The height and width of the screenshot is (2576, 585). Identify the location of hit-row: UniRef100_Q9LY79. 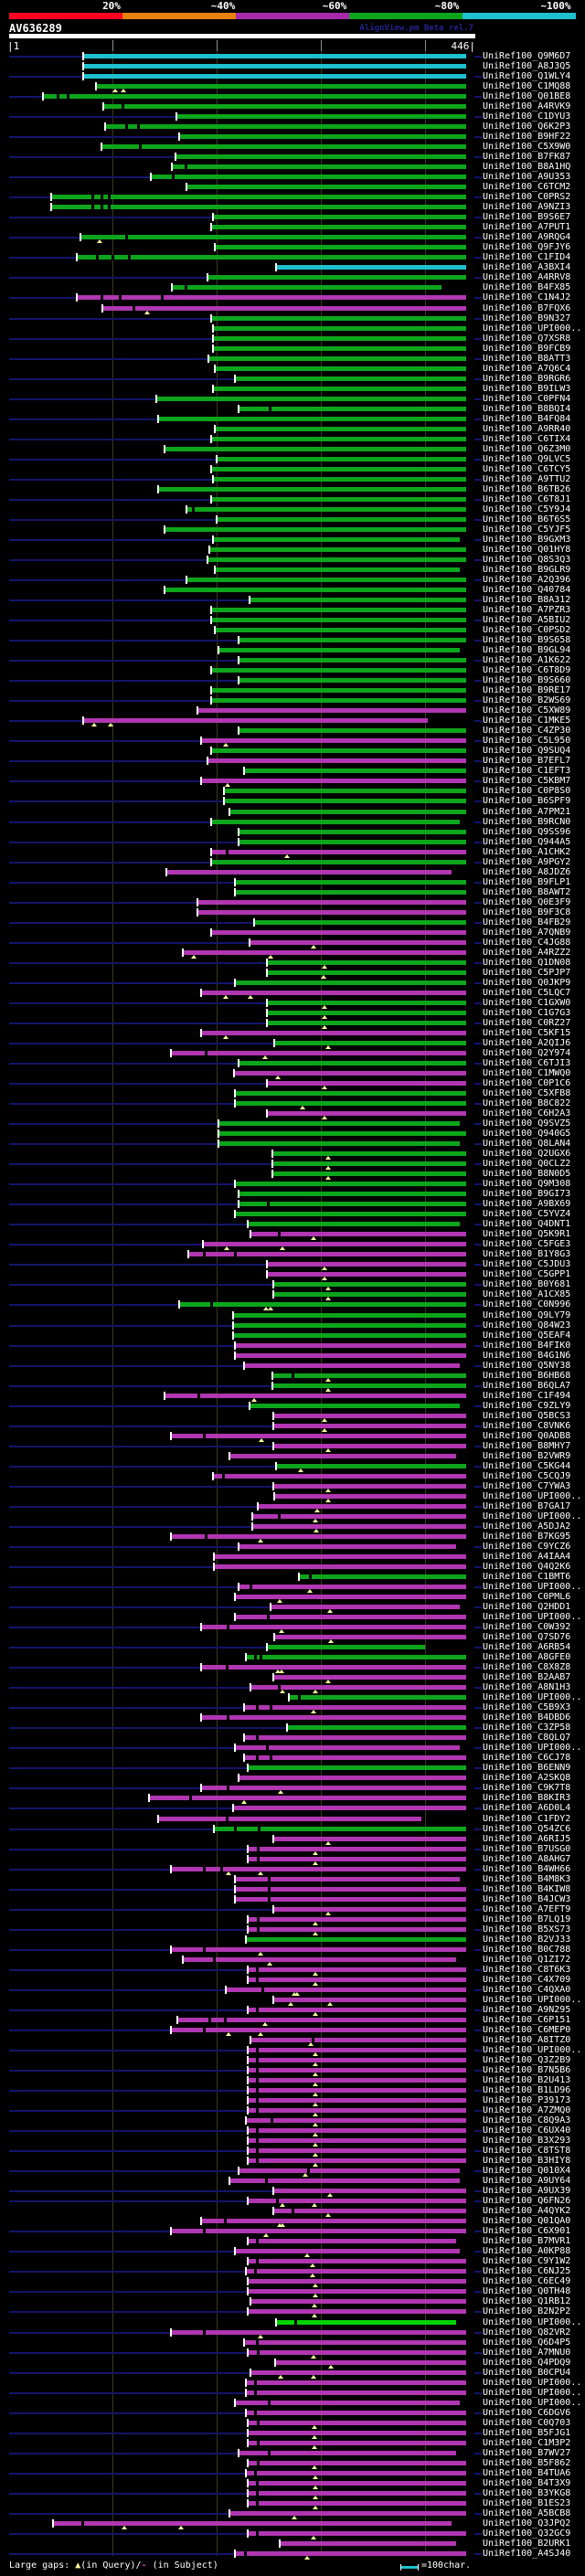
(293, 1315).